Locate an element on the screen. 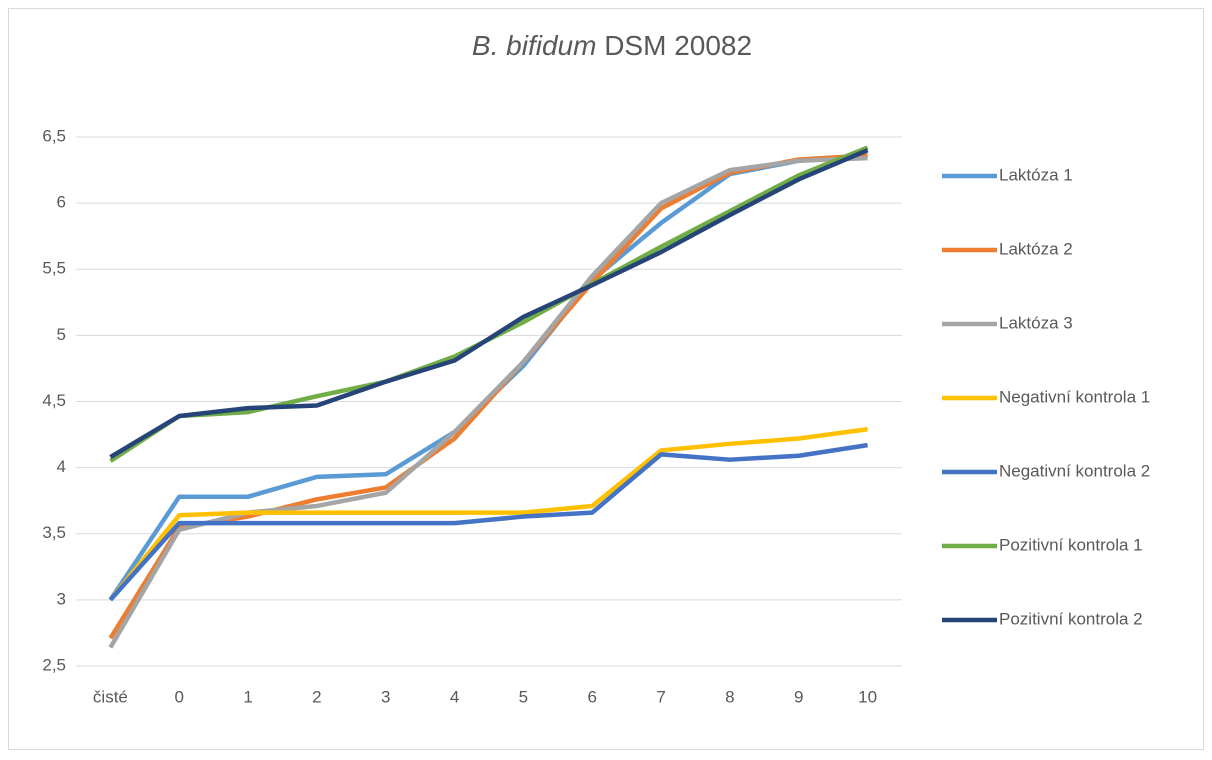  y-tick-label: 3 is located at coordinates (61, 598).